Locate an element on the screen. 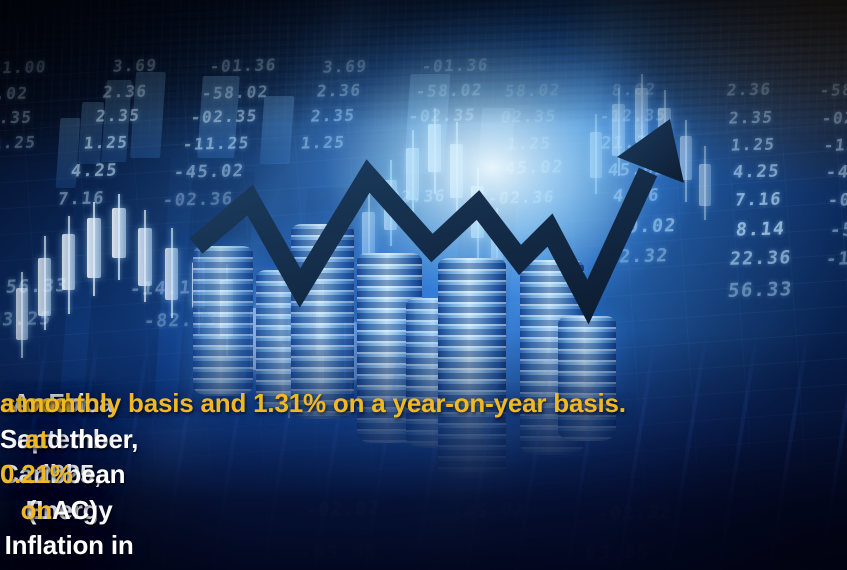 This screenshot has width=847, height=570. caption-line-2-highlight: stood at 0.21% on is located at coordinates (36, 456).